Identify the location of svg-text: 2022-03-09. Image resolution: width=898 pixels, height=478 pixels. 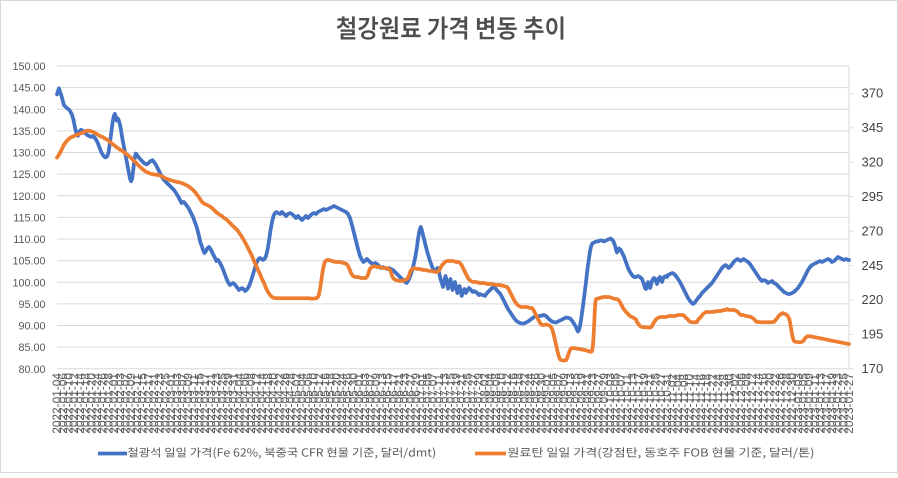
(188, 403).